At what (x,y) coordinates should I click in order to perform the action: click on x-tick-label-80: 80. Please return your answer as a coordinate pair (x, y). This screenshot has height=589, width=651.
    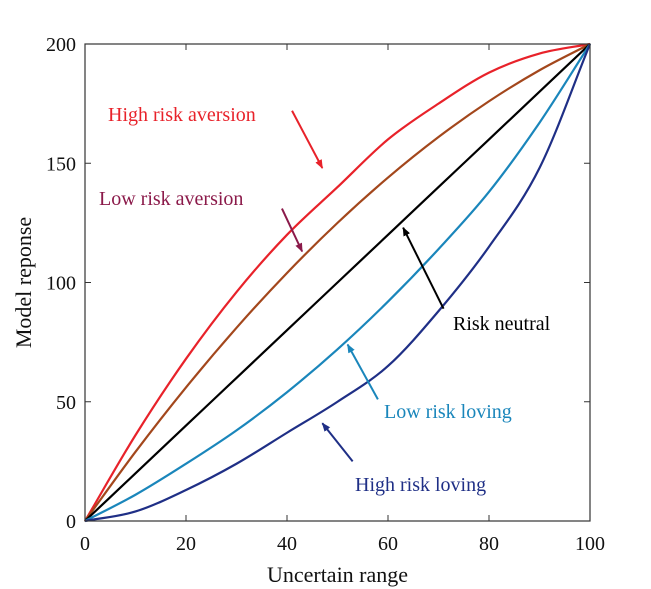
    Looking at the image, I should click on (489, 544).